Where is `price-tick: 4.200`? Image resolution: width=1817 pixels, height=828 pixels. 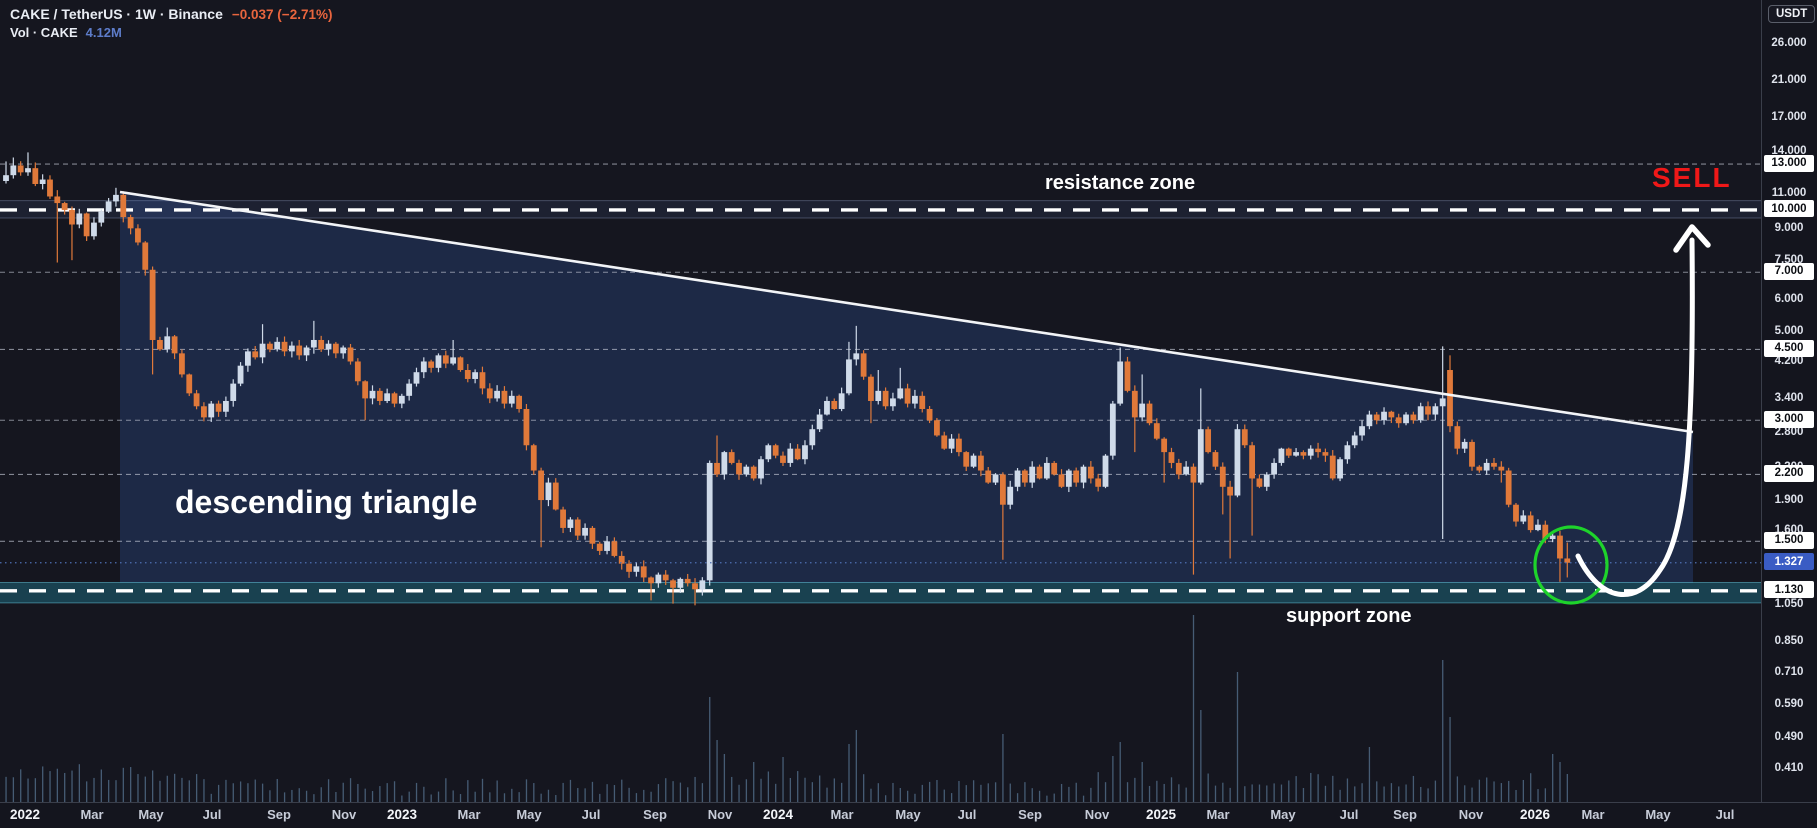 price-tick: 4.200 is located at coordinates (1789, 361).